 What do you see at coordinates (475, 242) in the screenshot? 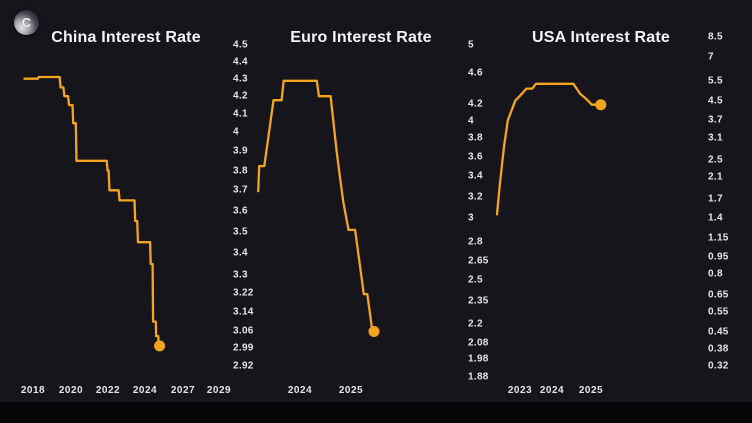
I see `euro-y-tick-label: 2.8` at bounding box center [475, 242].